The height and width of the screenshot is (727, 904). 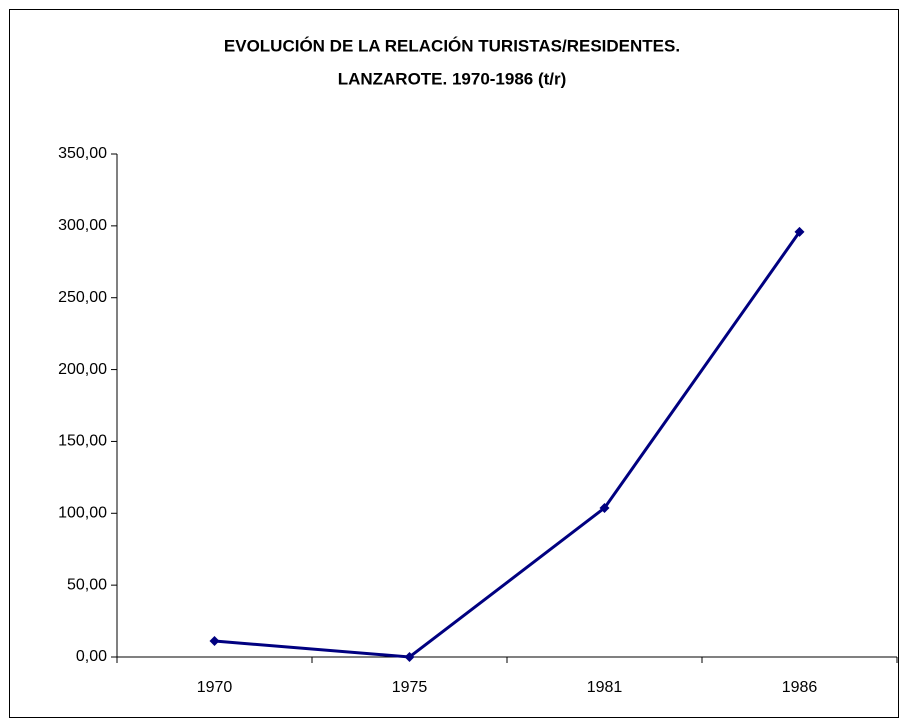 What do you see at coordinates (87, 584) in the screenshot?
I see `y-tick-label: 50,00` at bounding box center [87, 584].